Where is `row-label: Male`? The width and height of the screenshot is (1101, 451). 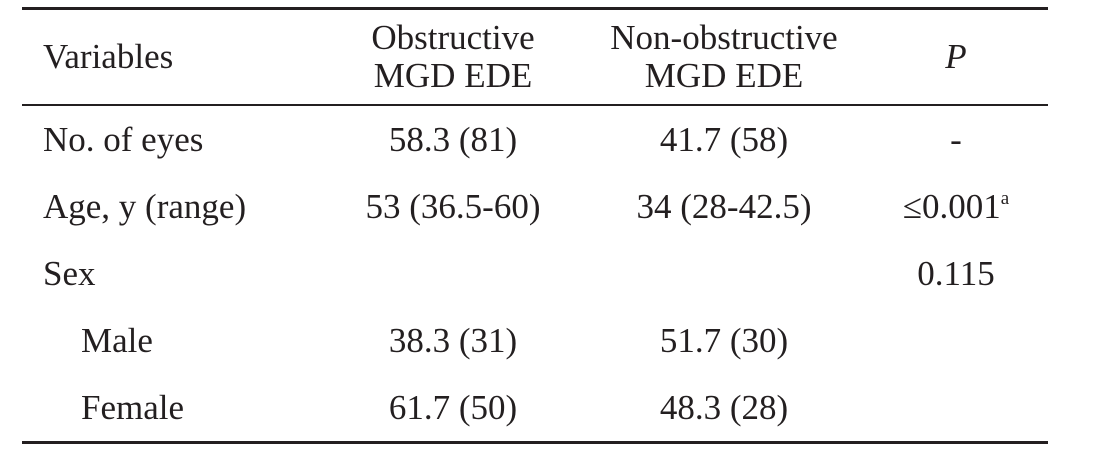
row-label: Male is located at coordinates (117, 340).